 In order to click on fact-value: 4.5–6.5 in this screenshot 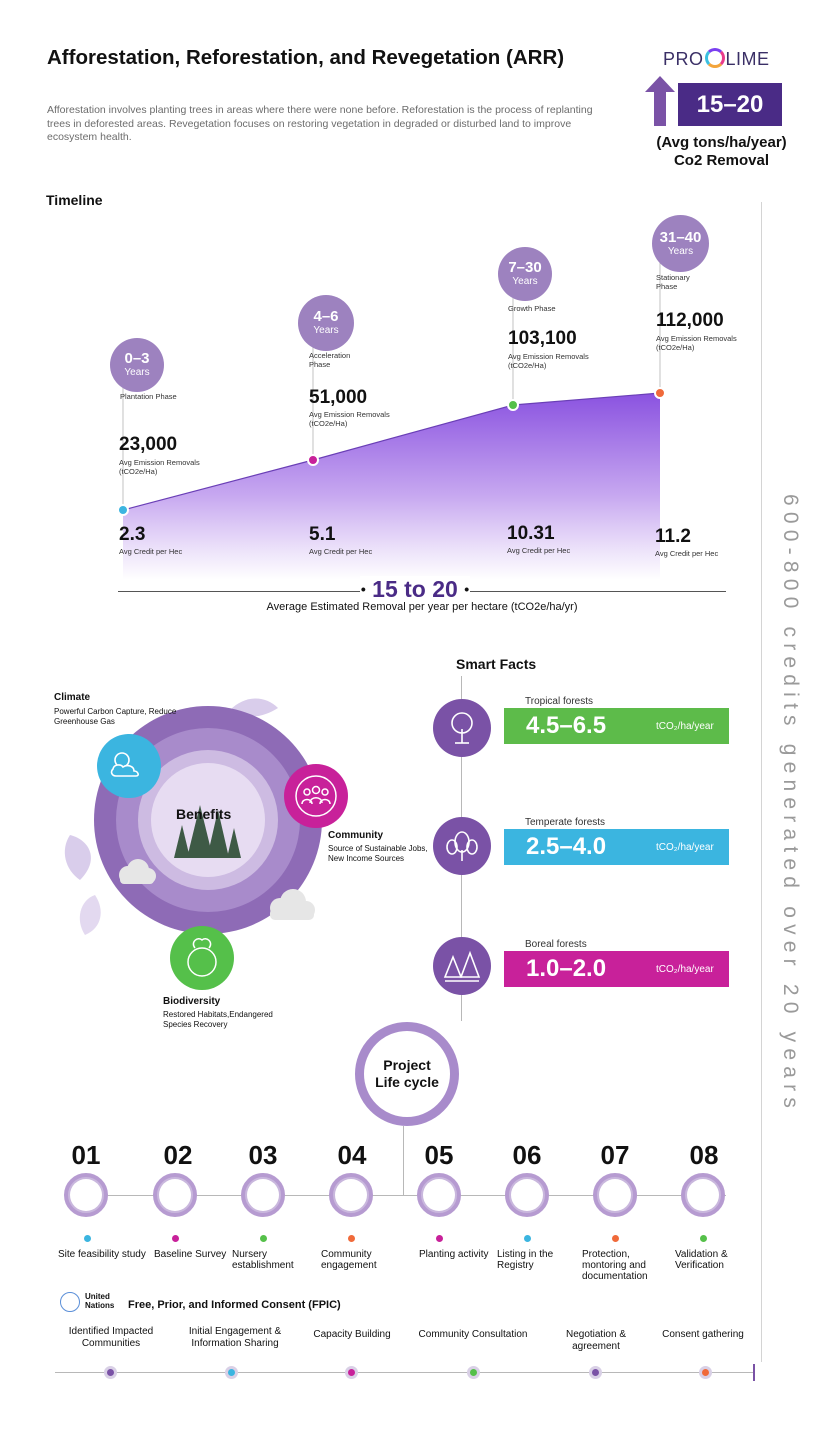, I will do `click(566, 725)`.